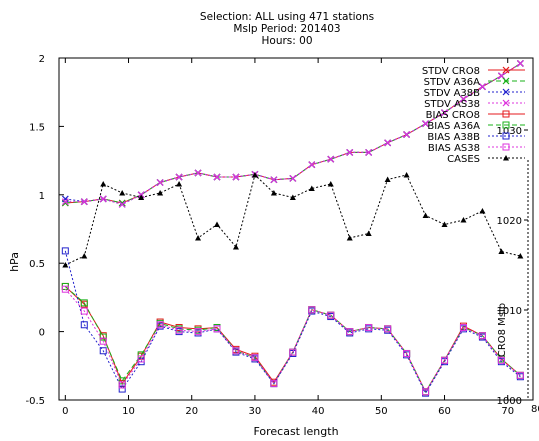 Image resolution: width=539 pixels, height=441 pixels. I want to click on x-tick-label: 20, so click(191, 411).